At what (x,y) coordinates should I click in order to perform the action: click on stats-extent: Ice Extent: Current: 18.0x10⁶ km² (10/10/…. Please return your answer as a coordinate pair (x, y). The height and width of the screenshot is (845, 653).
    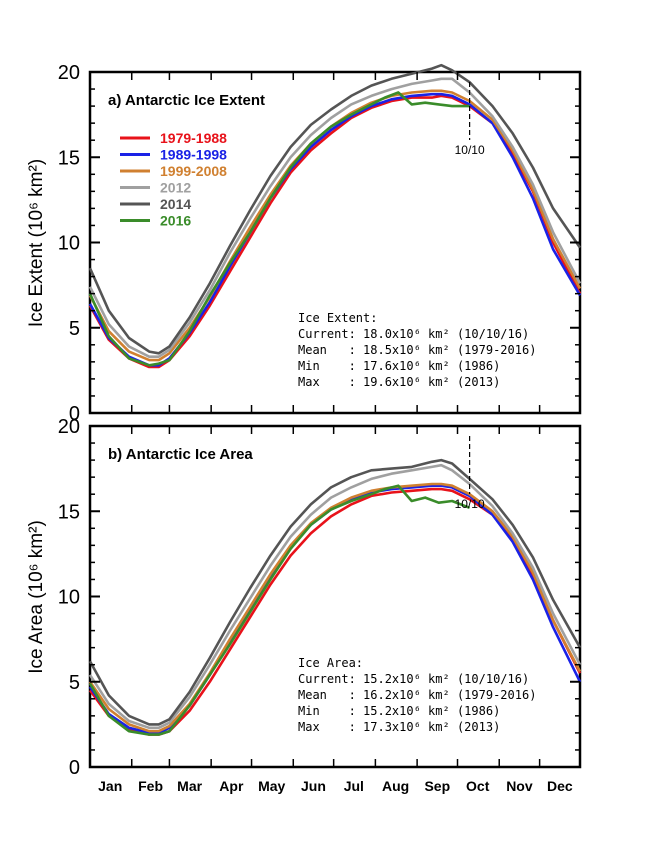
    Looking at the image, I should click on (417, 350).